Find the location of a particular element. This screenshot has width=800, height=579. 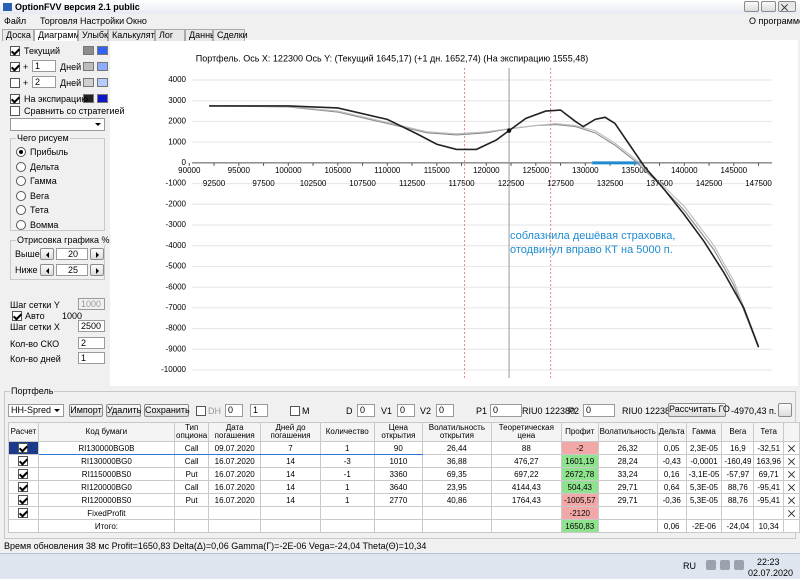

grid-x-input: 2500 is located at coordinates (91, 326).